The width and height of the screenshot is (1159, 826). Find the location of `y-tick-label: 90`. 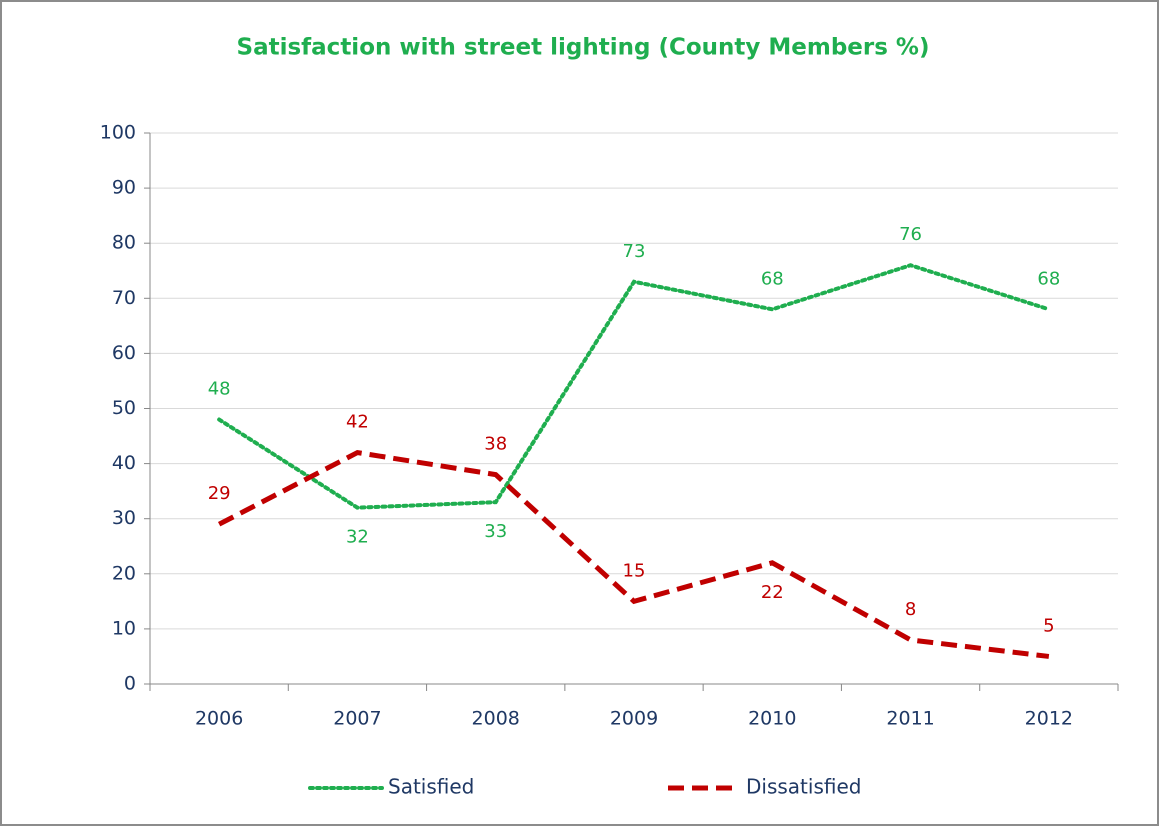

y-tick-label: 90 is located at coordinates (124, 188).